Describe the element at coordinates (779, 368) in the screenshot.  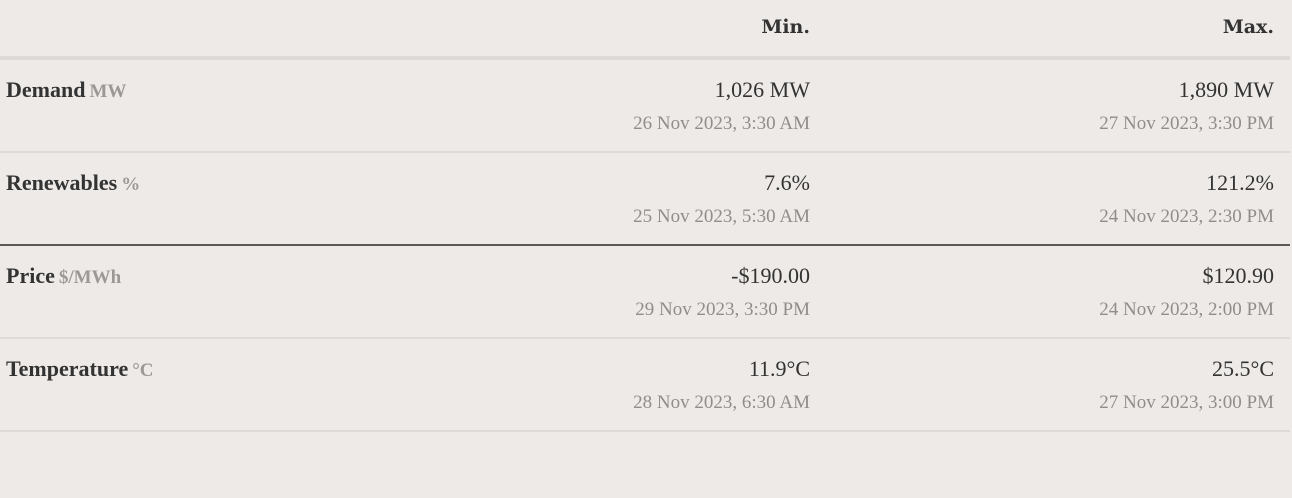
I see `min-value: 11.9°C` at that location.